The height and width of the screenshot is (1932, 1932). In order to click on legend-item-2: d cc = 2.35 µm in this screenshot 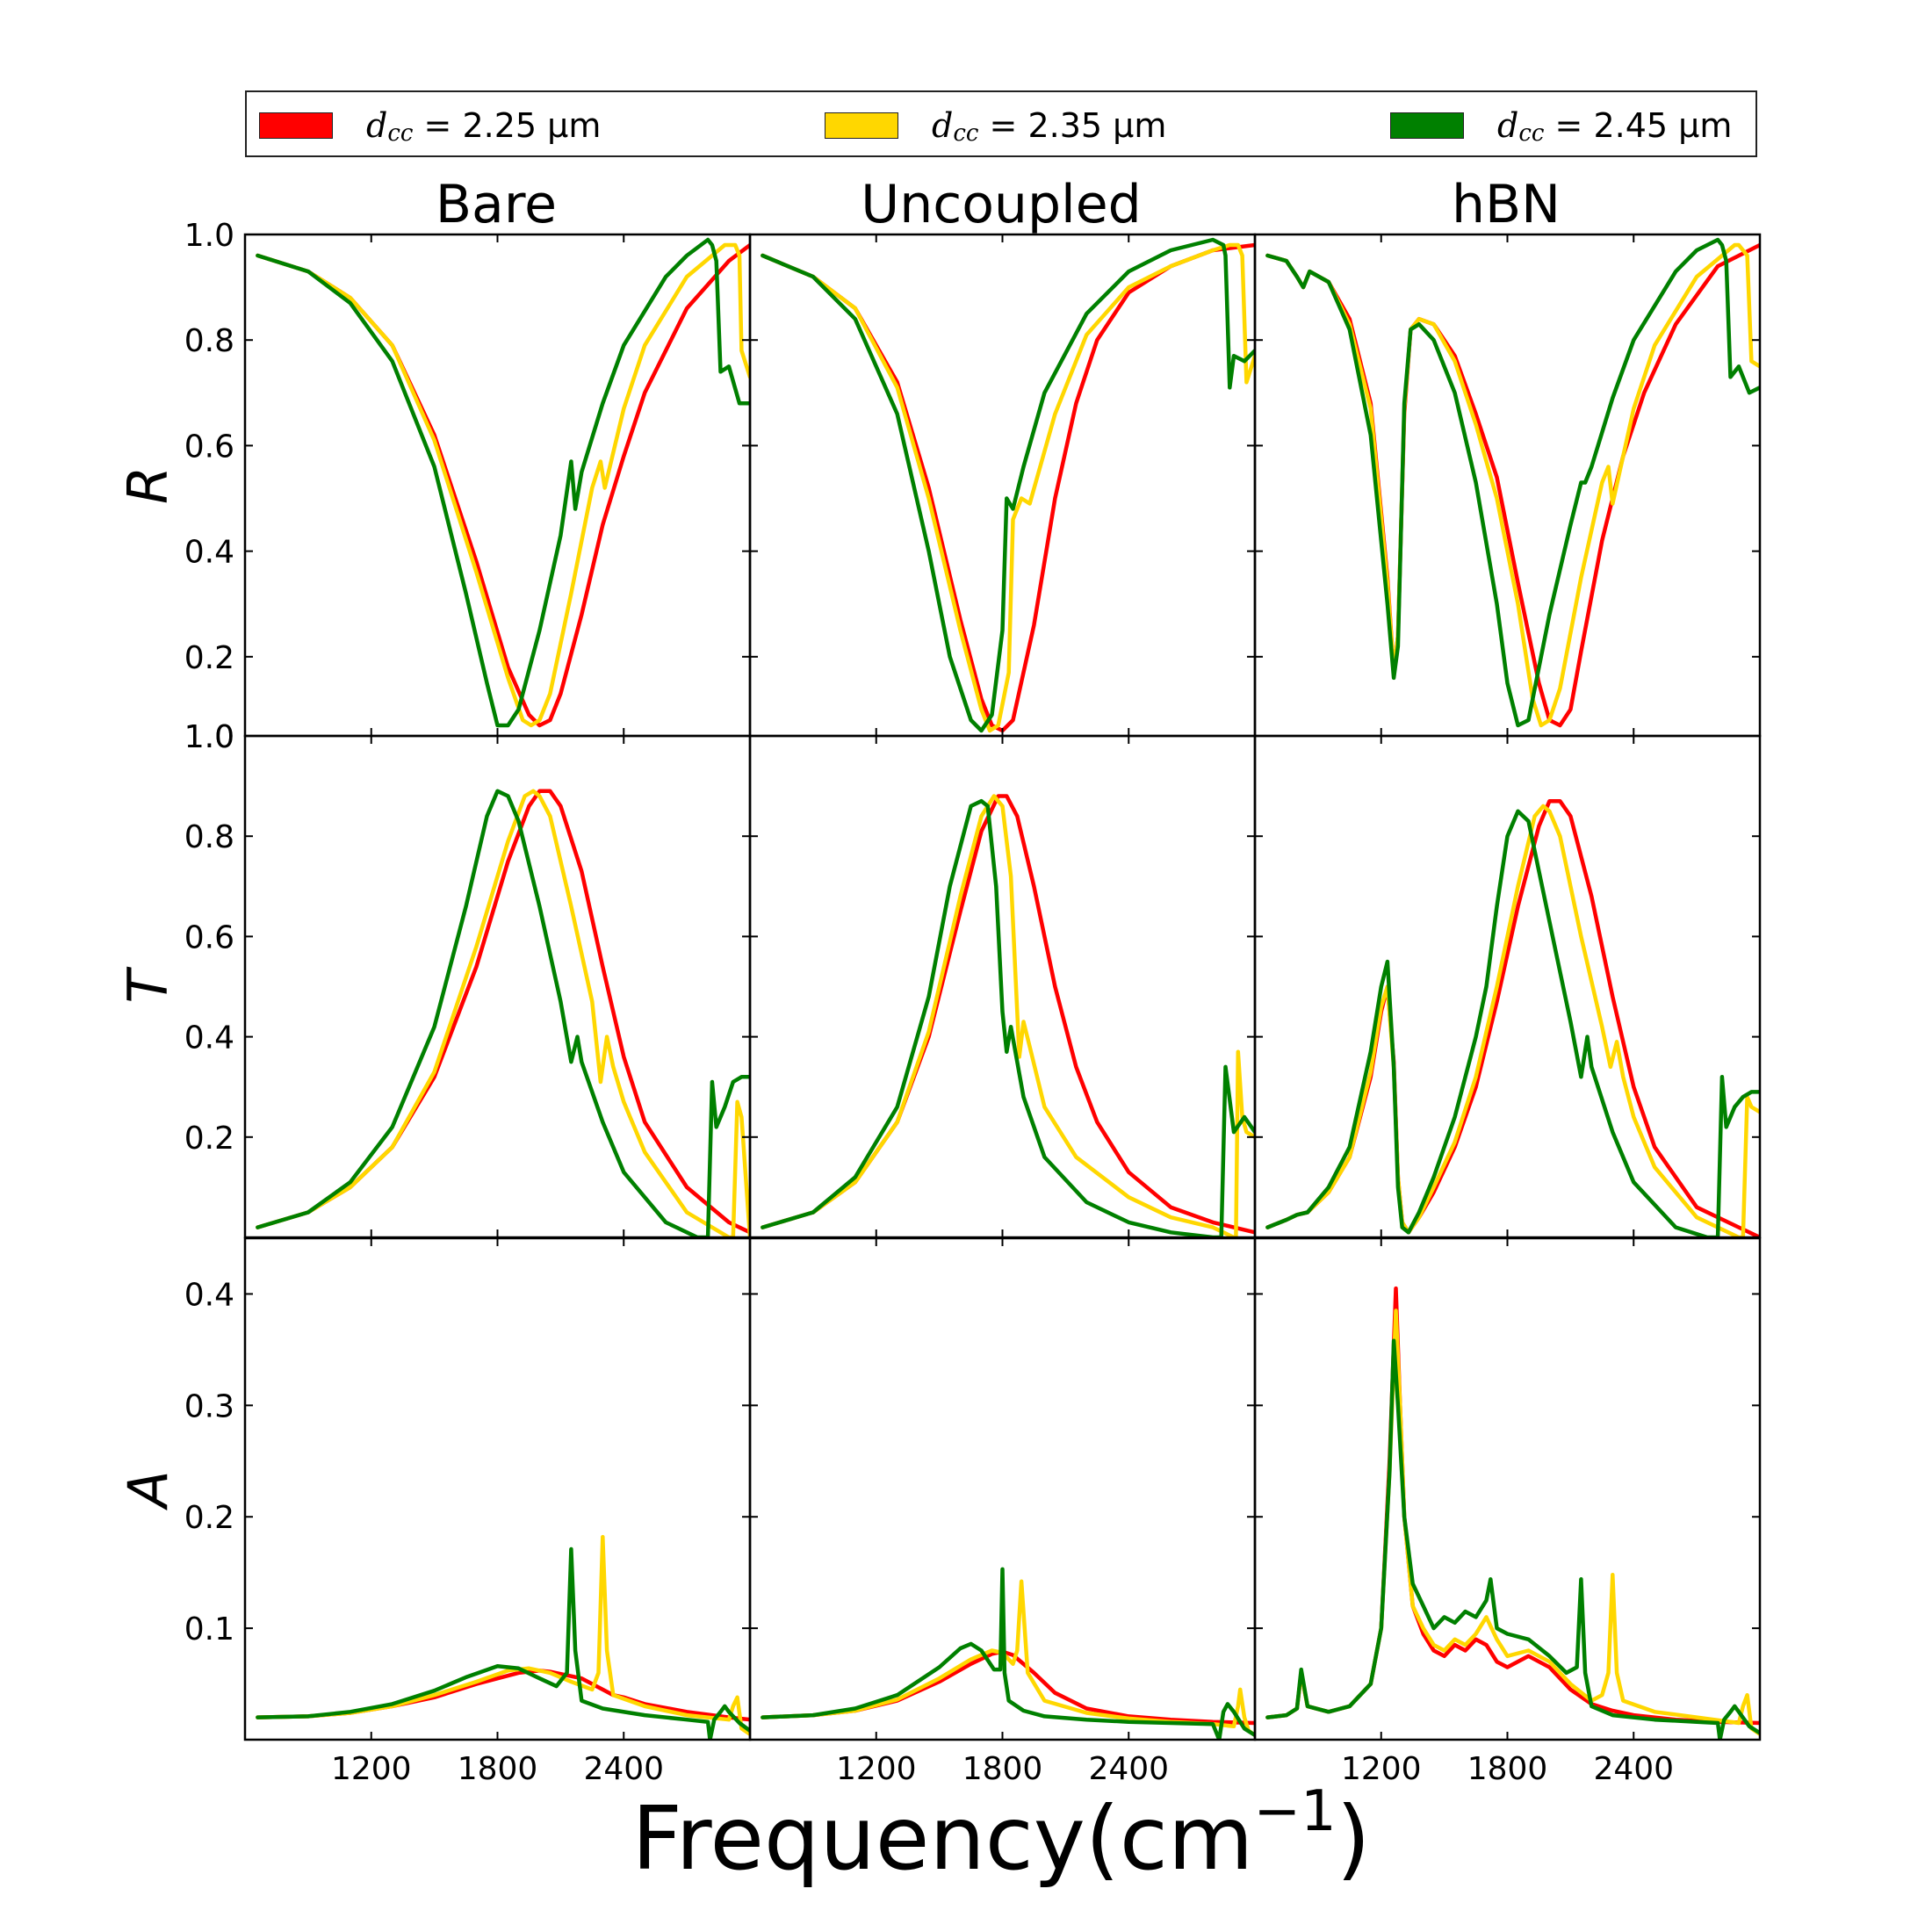, I will do `click(996, 126)`.